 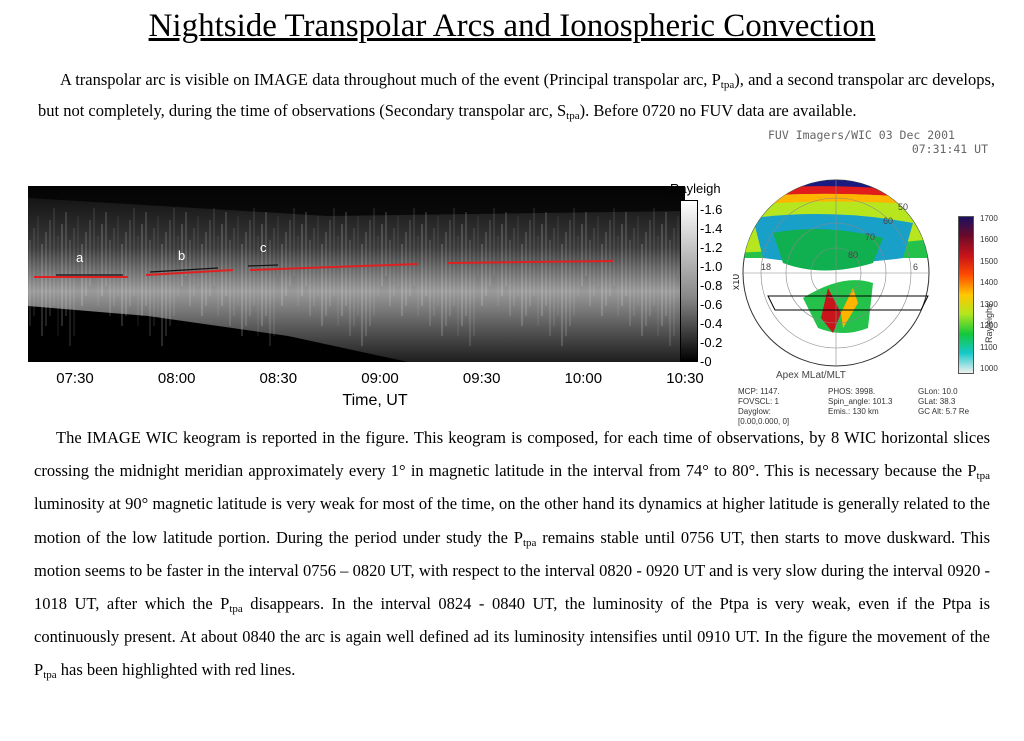 What do you see at coordinates (278, 378) in the screenshot?
I see `time-tick-label: 08:30` at bounding box center [278, 378].